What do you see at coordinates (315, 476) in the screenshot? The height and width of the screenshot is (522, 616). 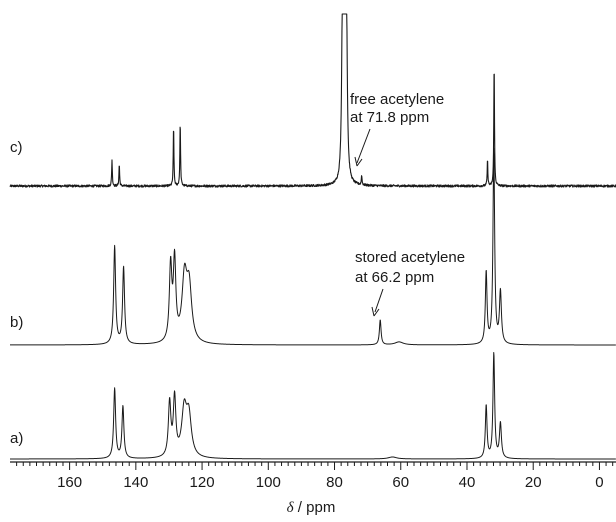 I see `x-axis-ticks: 160 140 120 100 80 60 40 20 0` at bounding box center [315, 476].